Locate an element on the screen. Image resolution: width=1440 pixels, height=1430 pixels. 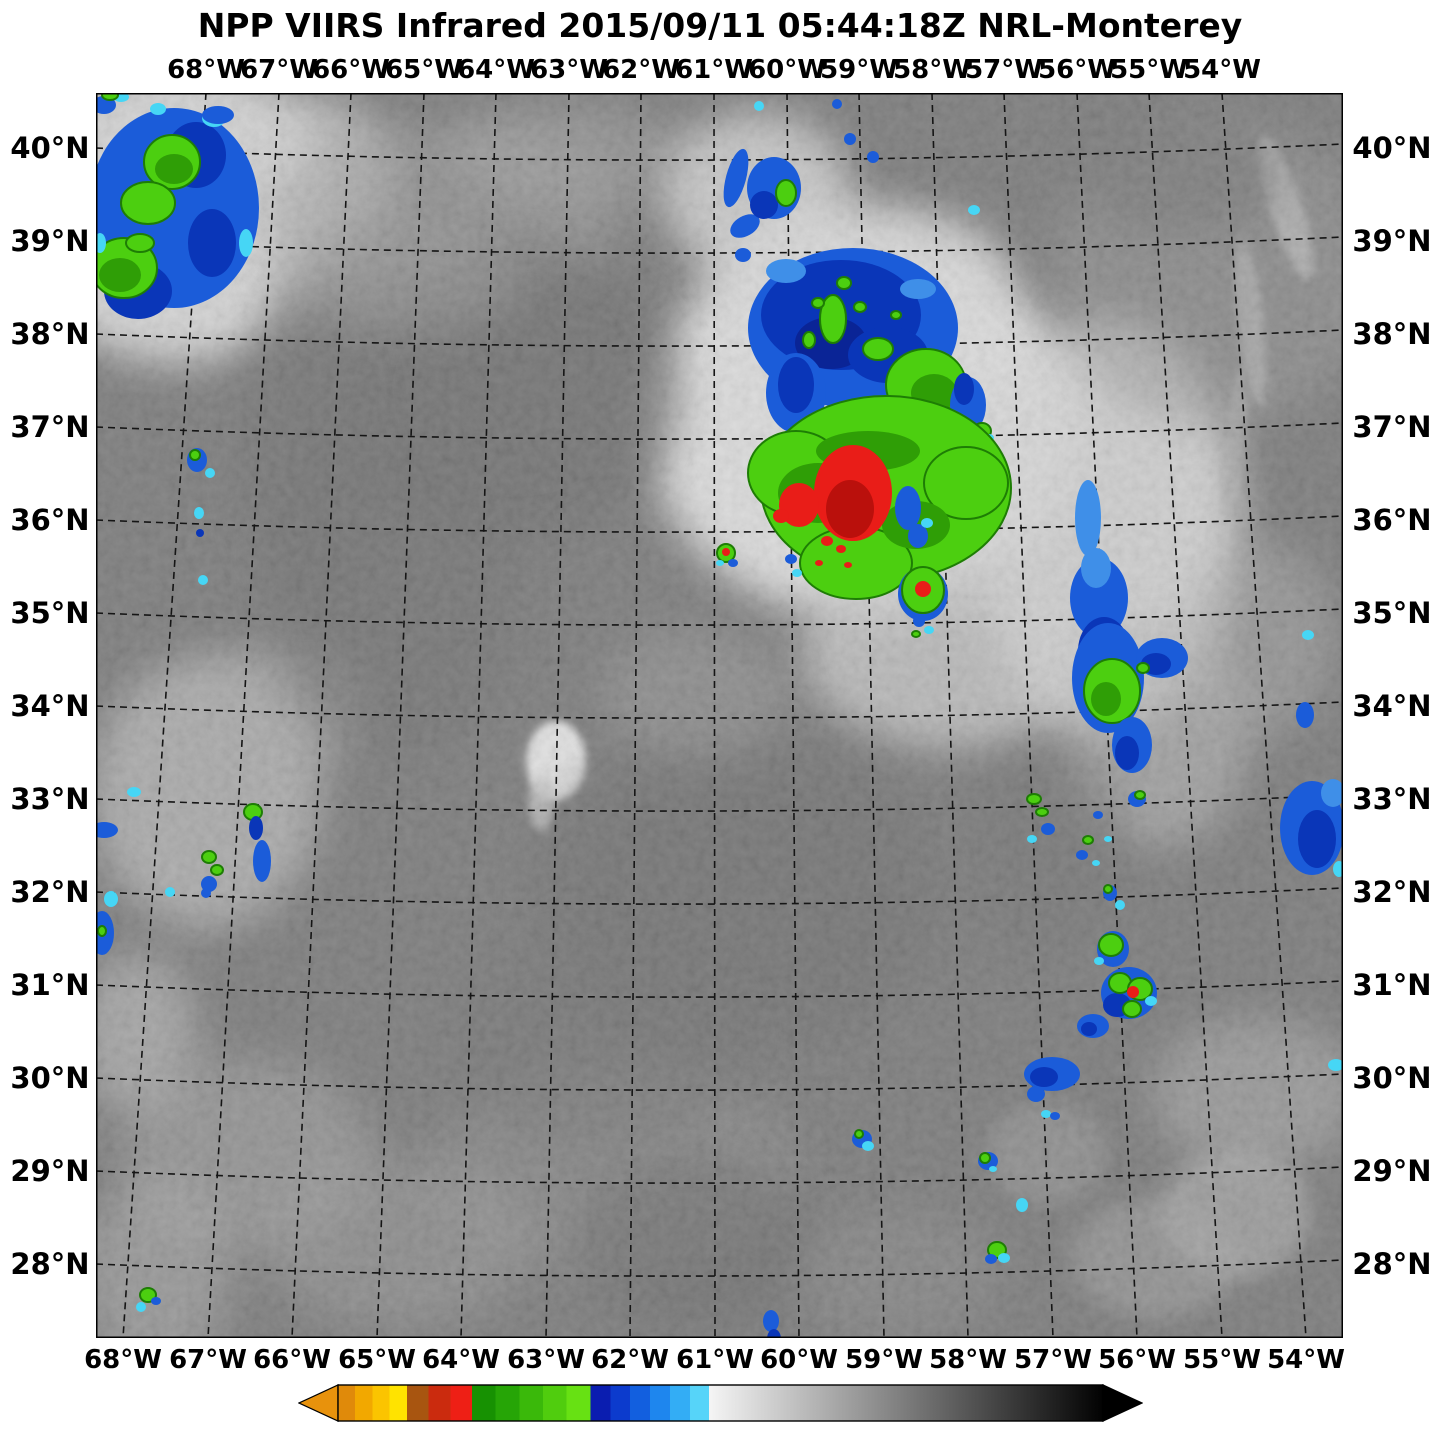
lat-label-right-36°N: 36°N is located at coordinates (1392, 520).